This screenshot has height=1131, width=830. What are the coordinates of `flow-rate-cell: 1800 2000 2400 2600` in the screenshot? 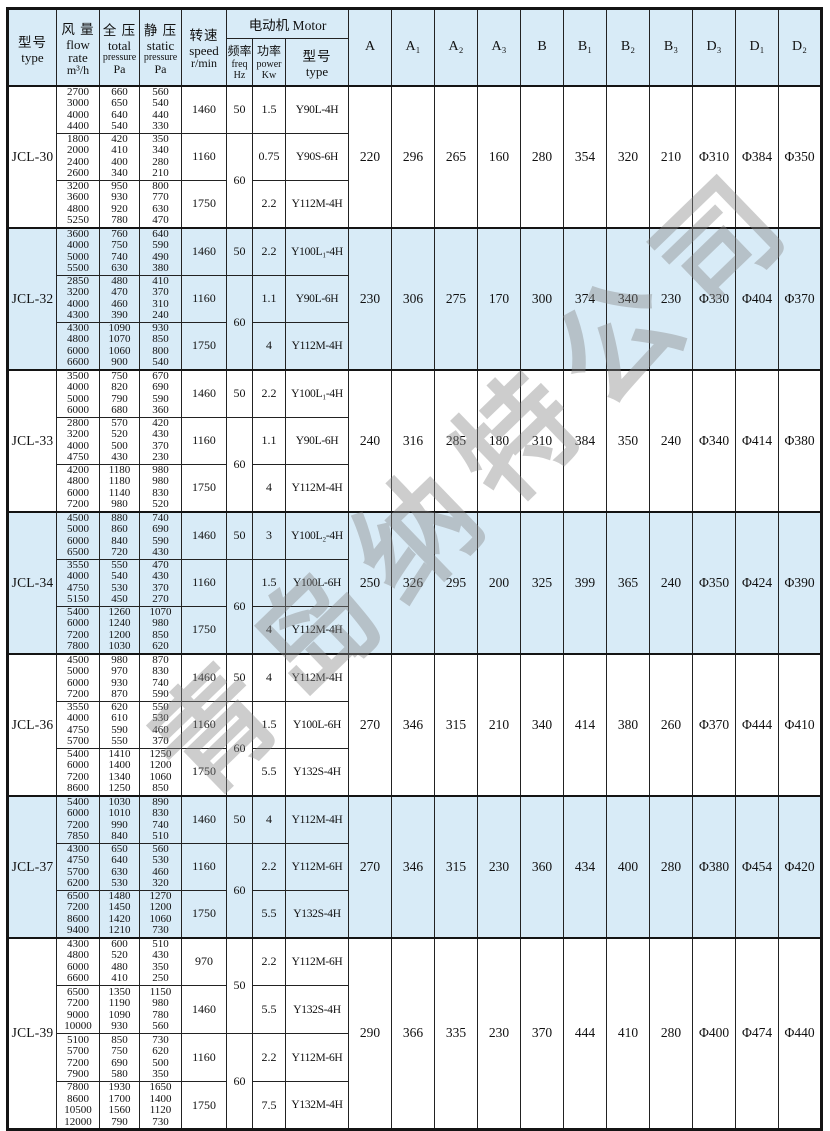 It's located at (78, 156).